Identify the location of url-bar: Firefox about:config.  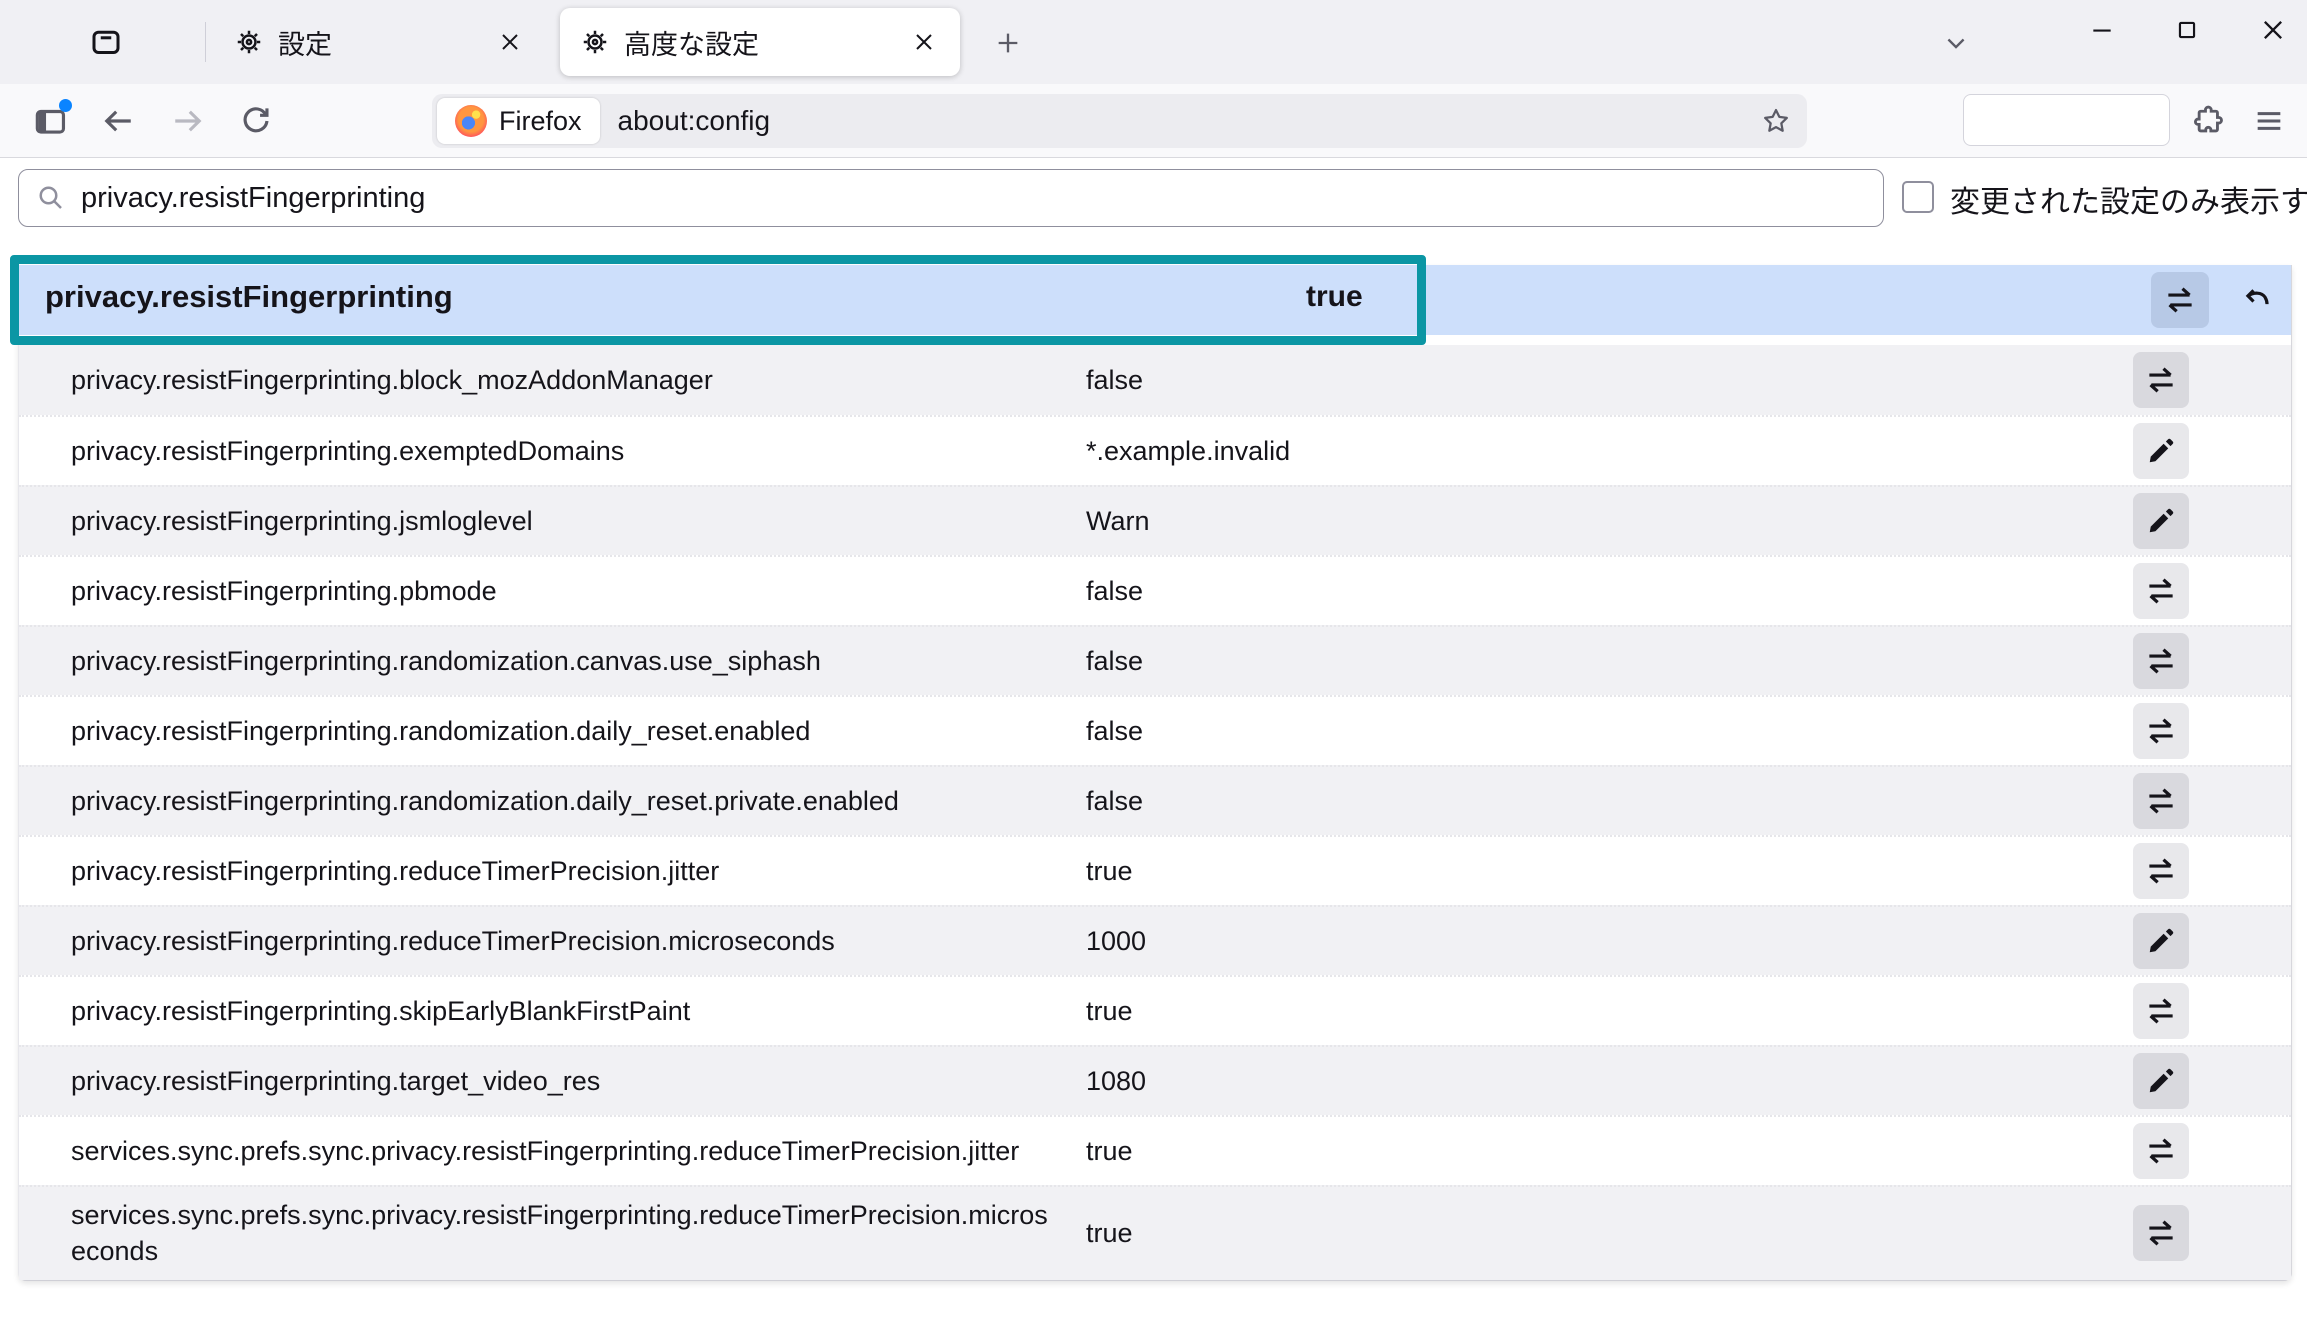
(1119, 121).